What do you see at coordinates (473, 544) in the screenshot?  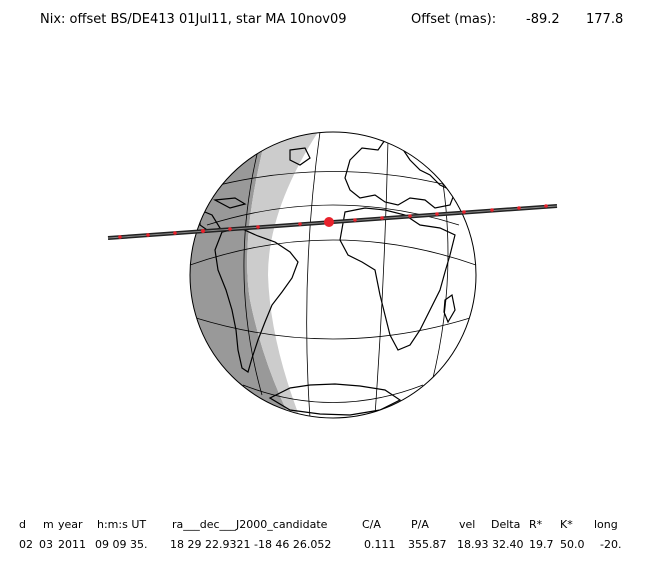 I see `cell-vel: 18.93` at bounding box center [473, 544].